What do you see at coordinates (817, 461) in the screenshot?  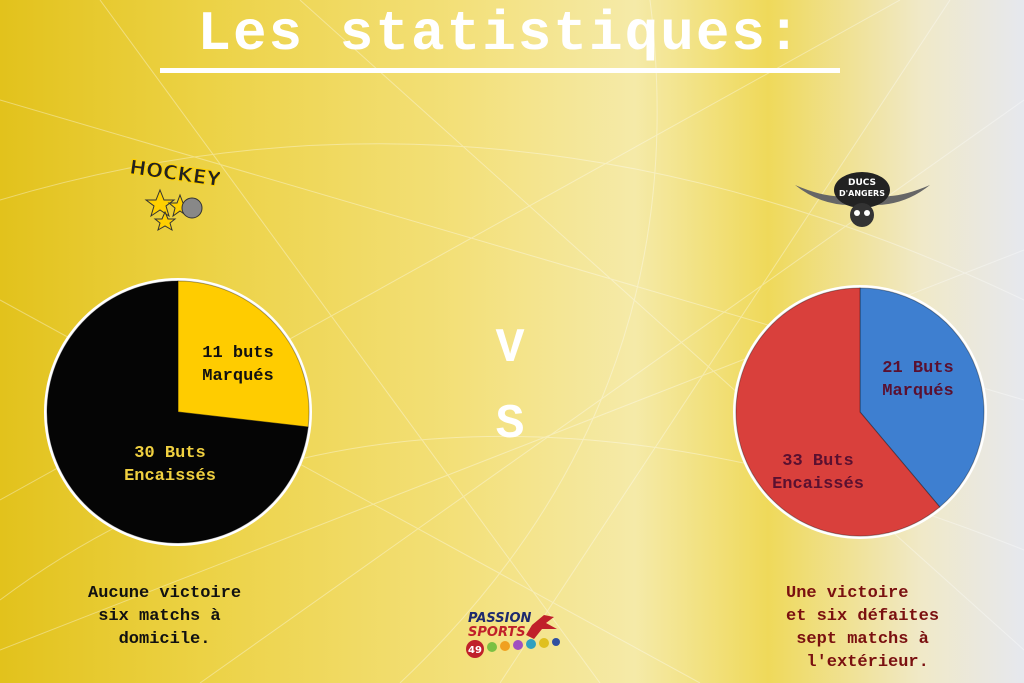 I see `pie-label-1: 33 Buts` at bounding box center [817, 461].